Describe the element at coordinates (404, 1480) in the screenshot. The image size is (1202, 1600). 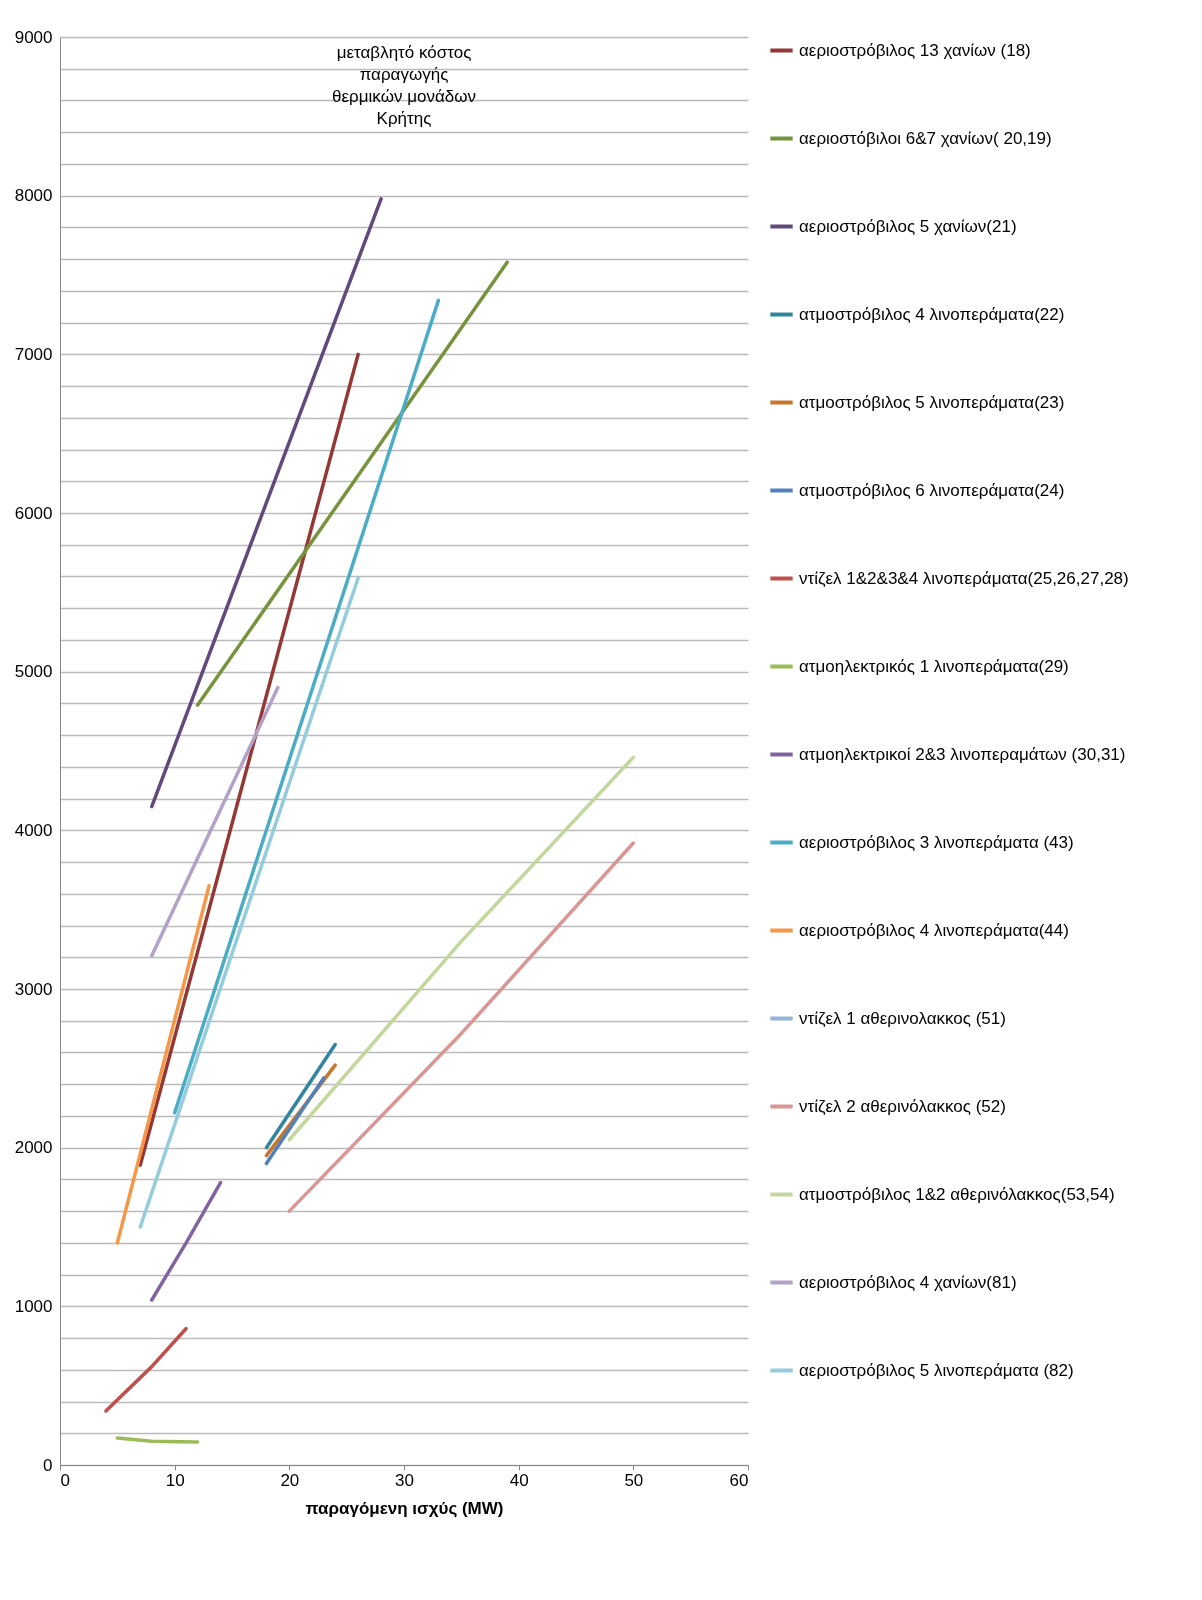
I see `x-tick-label: 30` at that location.